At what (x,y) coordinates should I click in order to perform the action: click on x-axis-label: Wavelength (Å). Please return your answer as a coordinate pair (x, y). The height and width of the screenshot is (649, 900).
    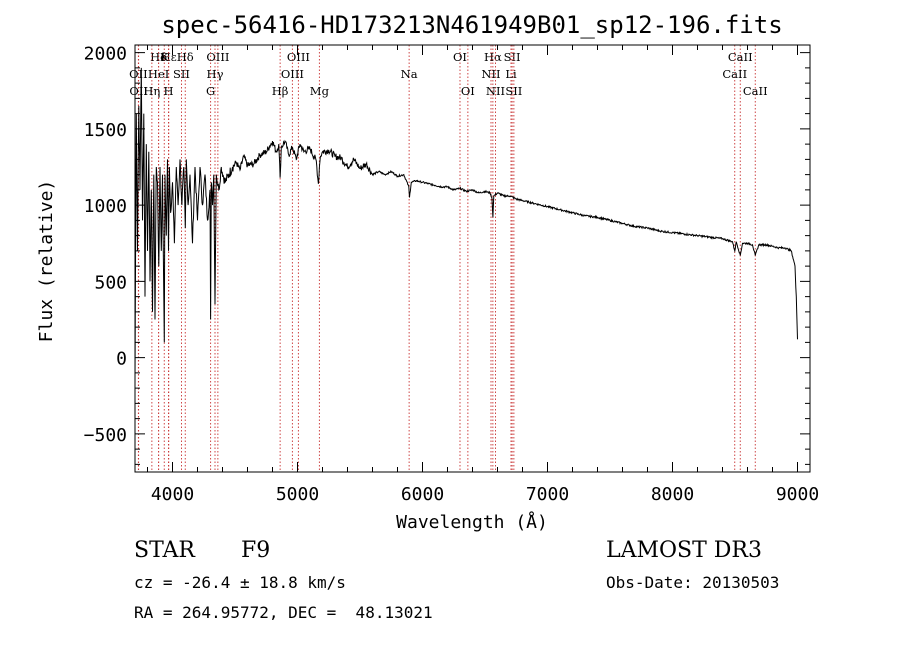
    Looking at the image, I should click on (472, 522).